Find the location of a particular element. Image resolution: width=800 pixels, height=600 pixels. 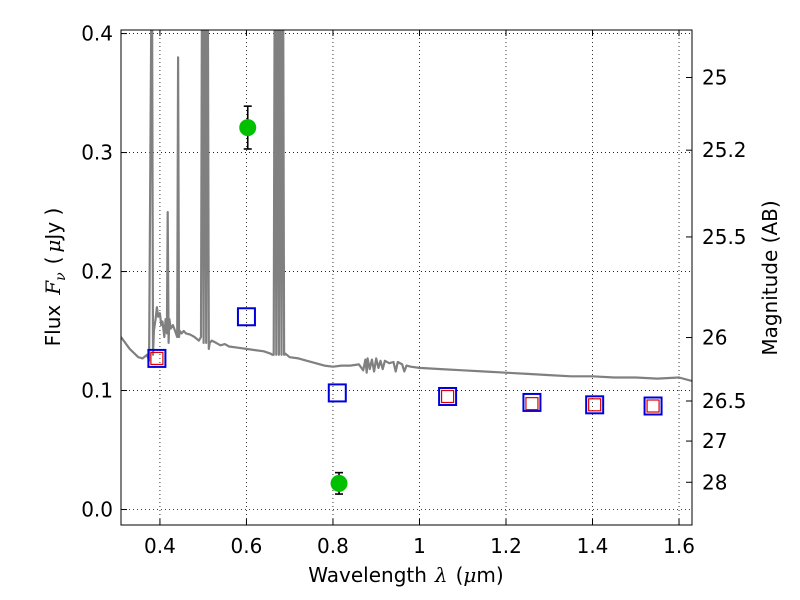

mag-tick-label: 25 is located at coordinates (714, 78).